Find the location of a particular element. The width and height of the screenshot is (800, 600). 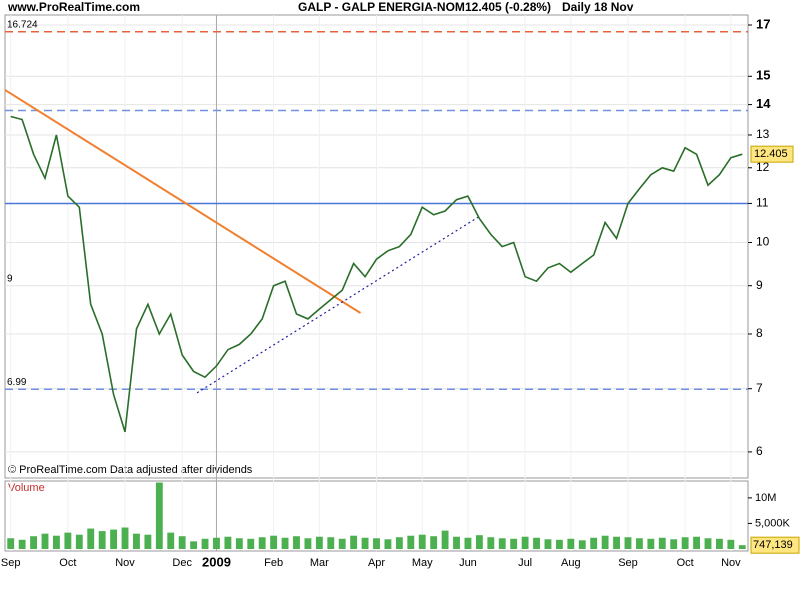

site: www.ProRealTime.com is located at coordinates (73, 7).